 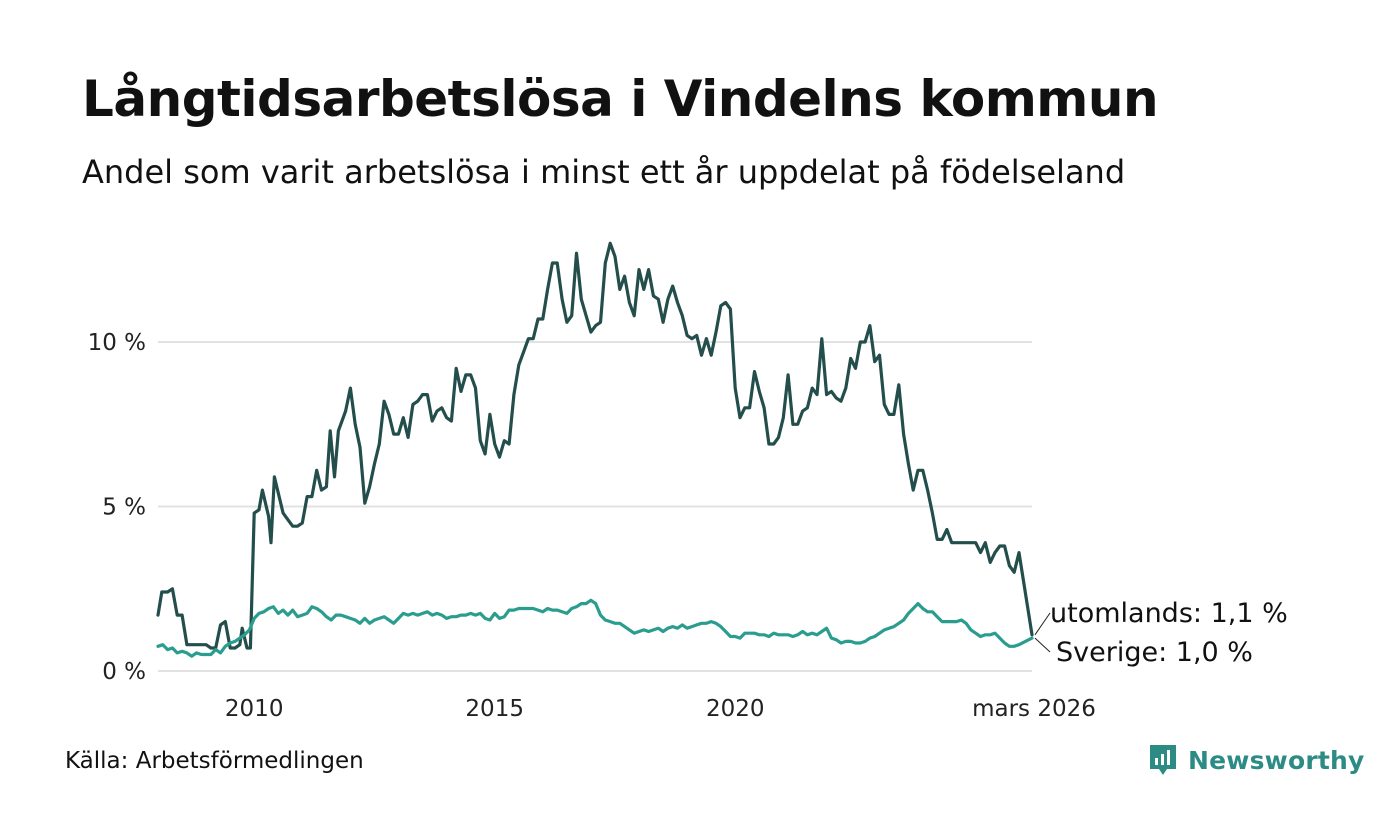 What do you see at coordinates (117, 343) in the screenshot?
I see `y-tick-label: 10 %` at bounding box center [117, 343].